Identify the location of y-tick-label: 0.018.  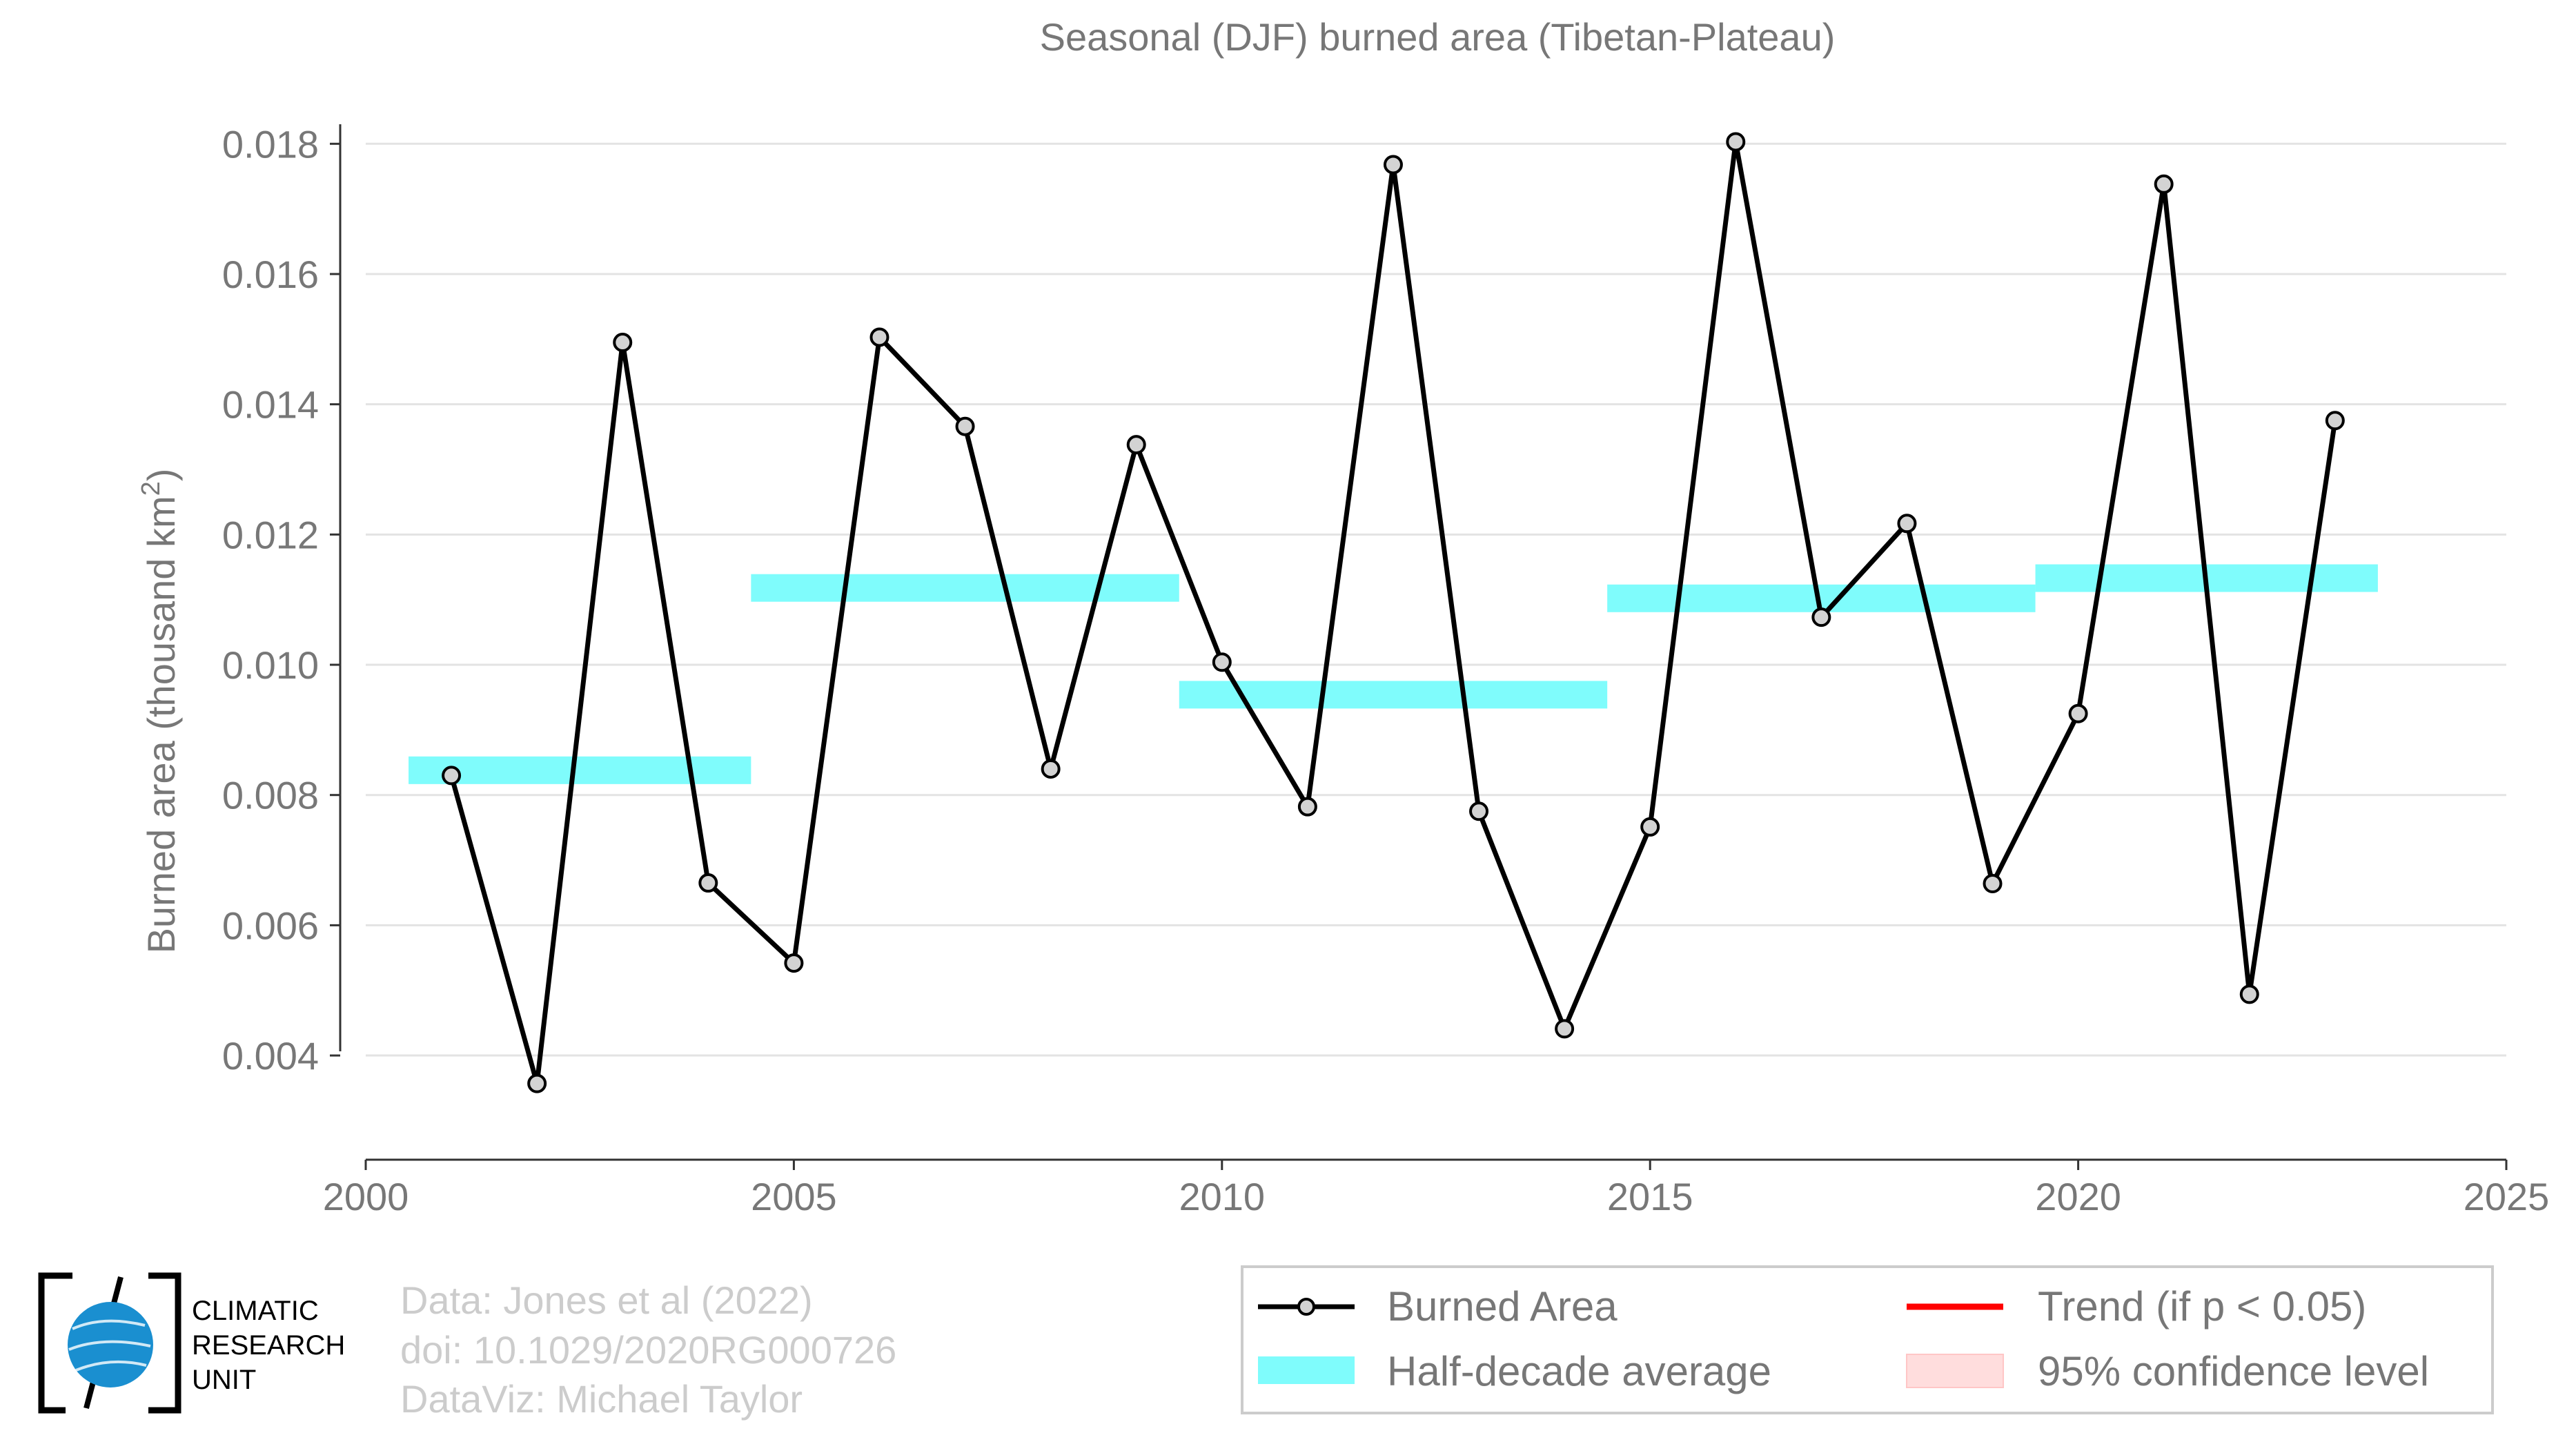
(270, 144).